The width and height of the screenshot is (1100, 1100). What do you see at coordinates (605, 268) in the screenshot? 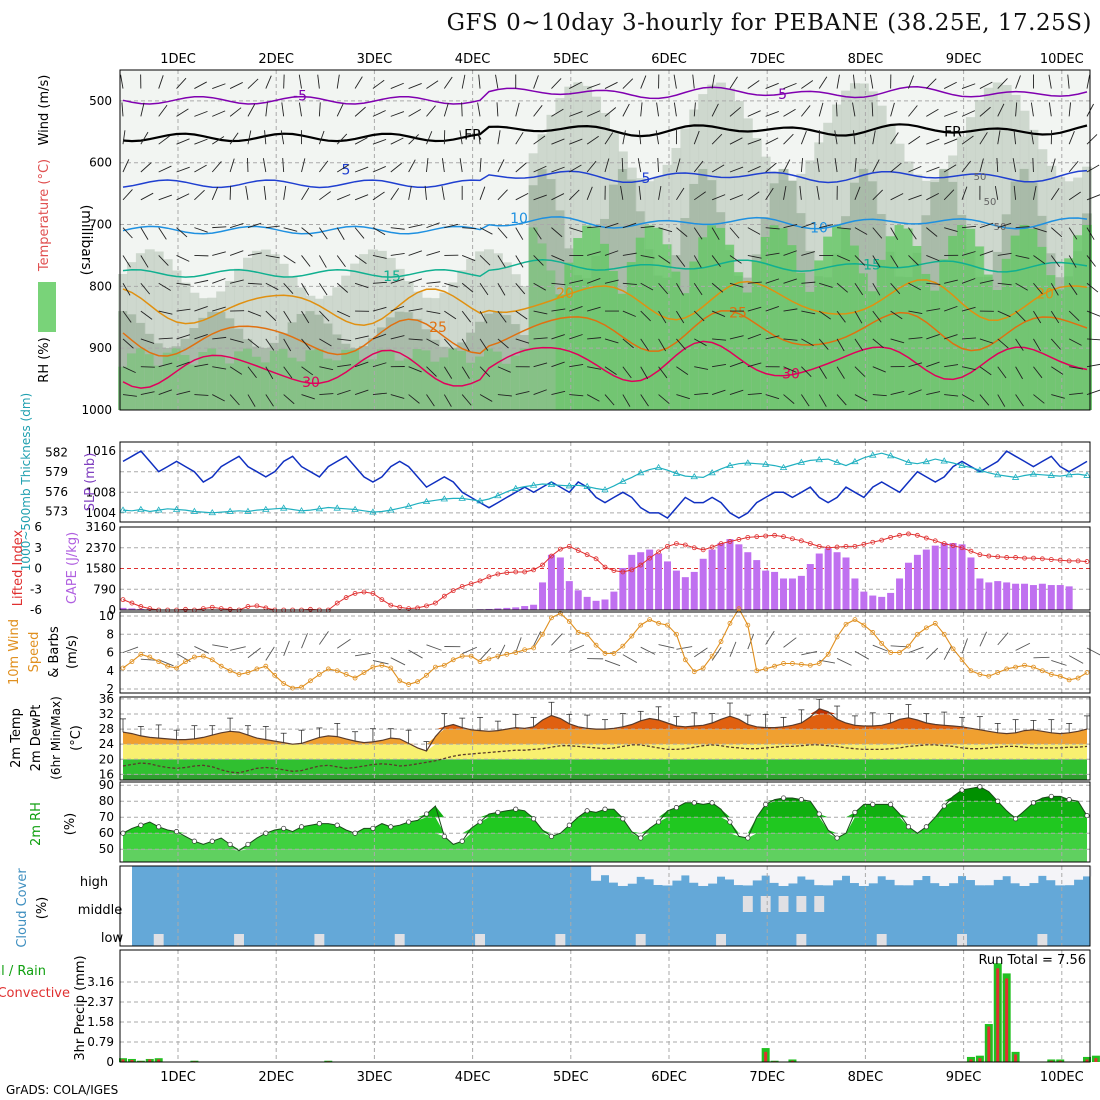
I see `isotherm-line` at bounding box center [605, 268].